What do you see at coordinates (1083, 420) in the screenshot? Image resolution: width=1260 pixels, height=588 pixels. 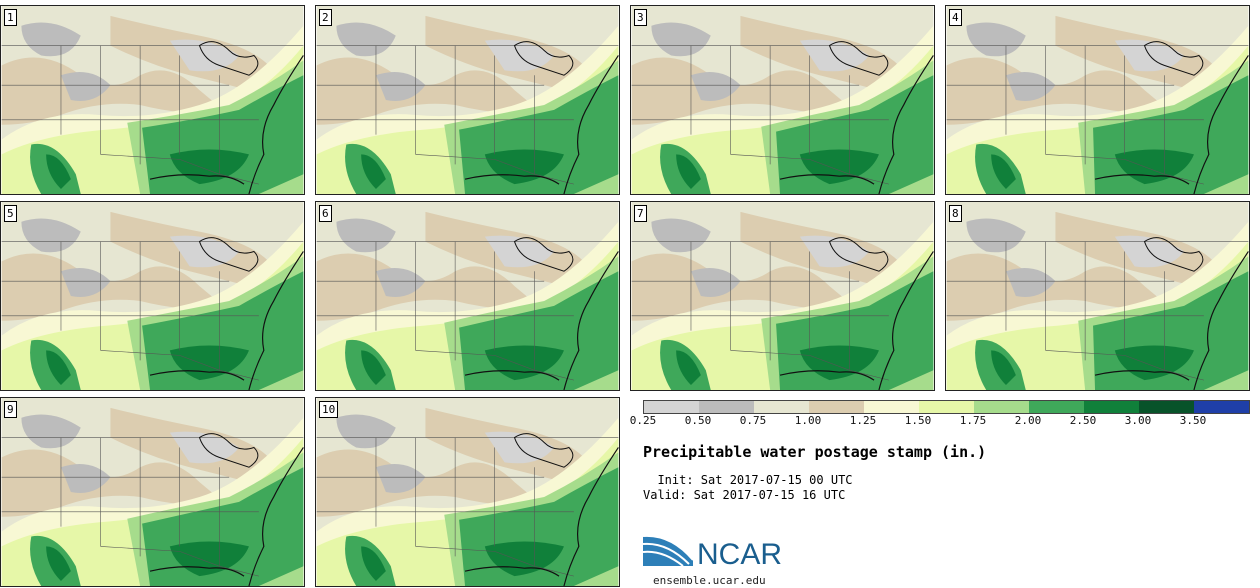 I see `colorbar-tick-label: 2.50` at bounding box center [1083, 420].